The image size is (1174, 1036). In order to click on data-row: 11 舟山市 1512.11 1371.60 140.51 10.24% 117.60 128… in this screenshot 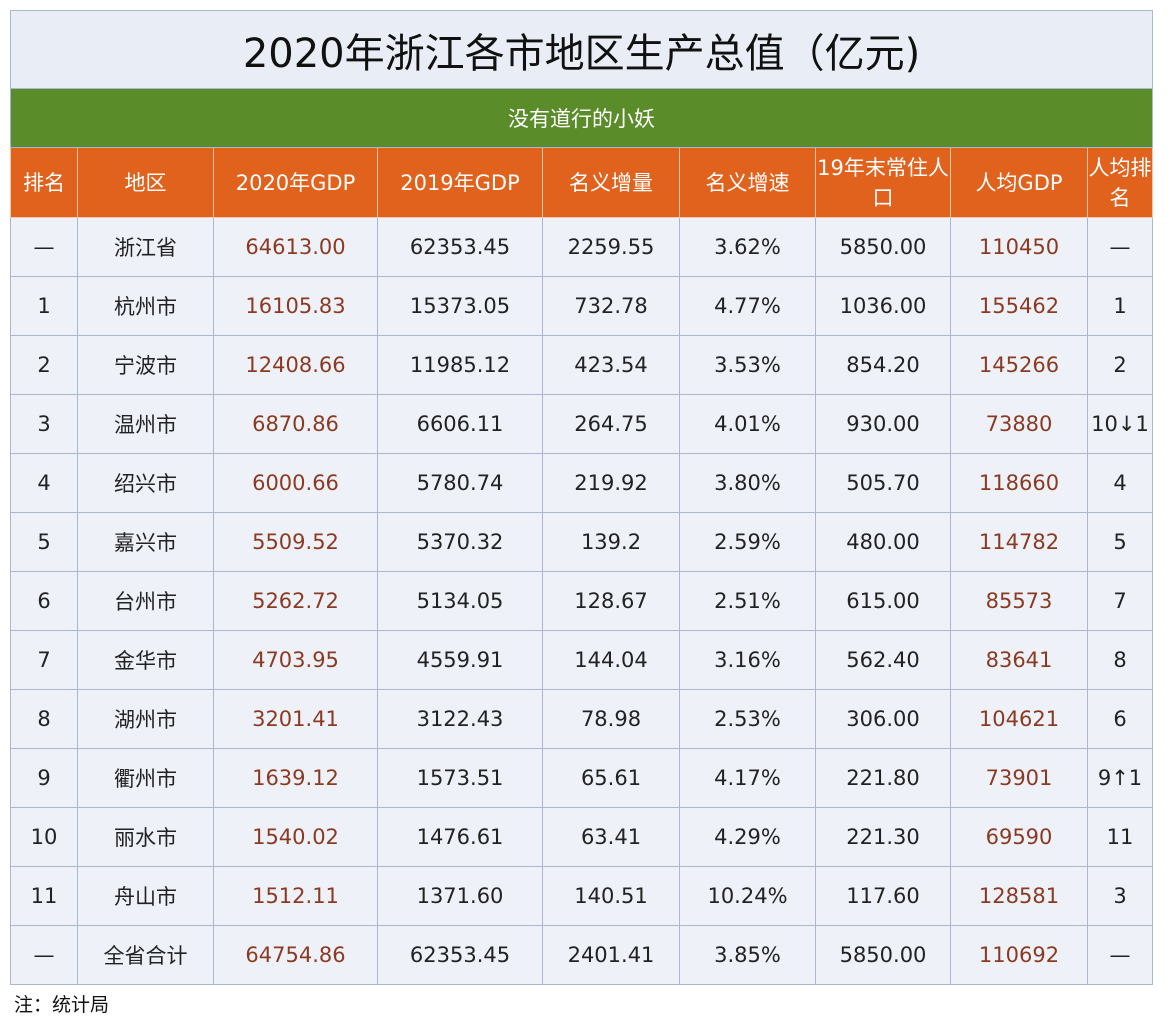, I will do `click(582, 896)`.